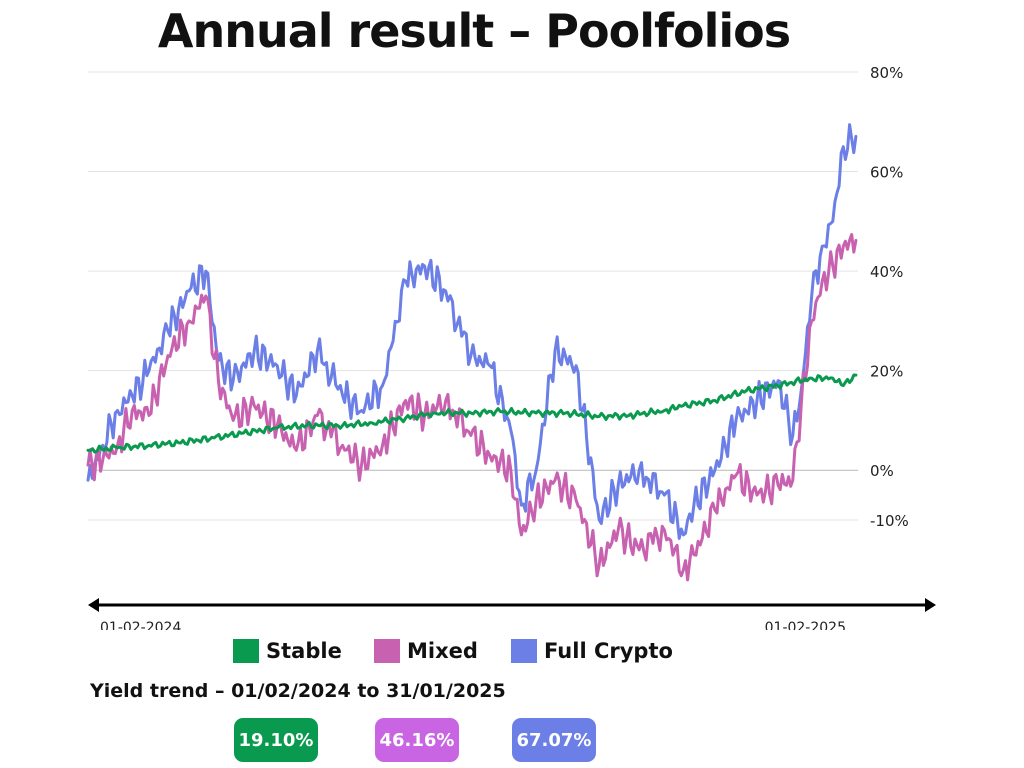  Describe the element at coordinates (805, 625) in the screenshot. I see `x-end-label: 01-02-2025` at that location.